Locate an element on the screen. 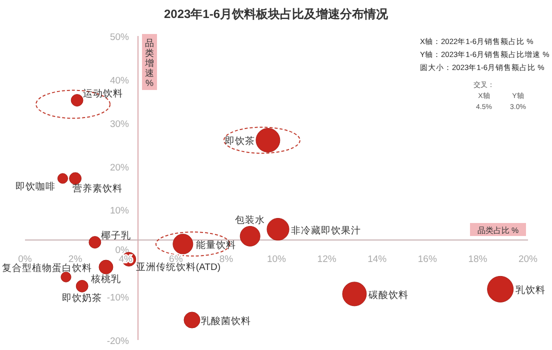 The height and width of the screenshot is (350, 552). x-tick-label: 14% is located at coordinates (378, 259).